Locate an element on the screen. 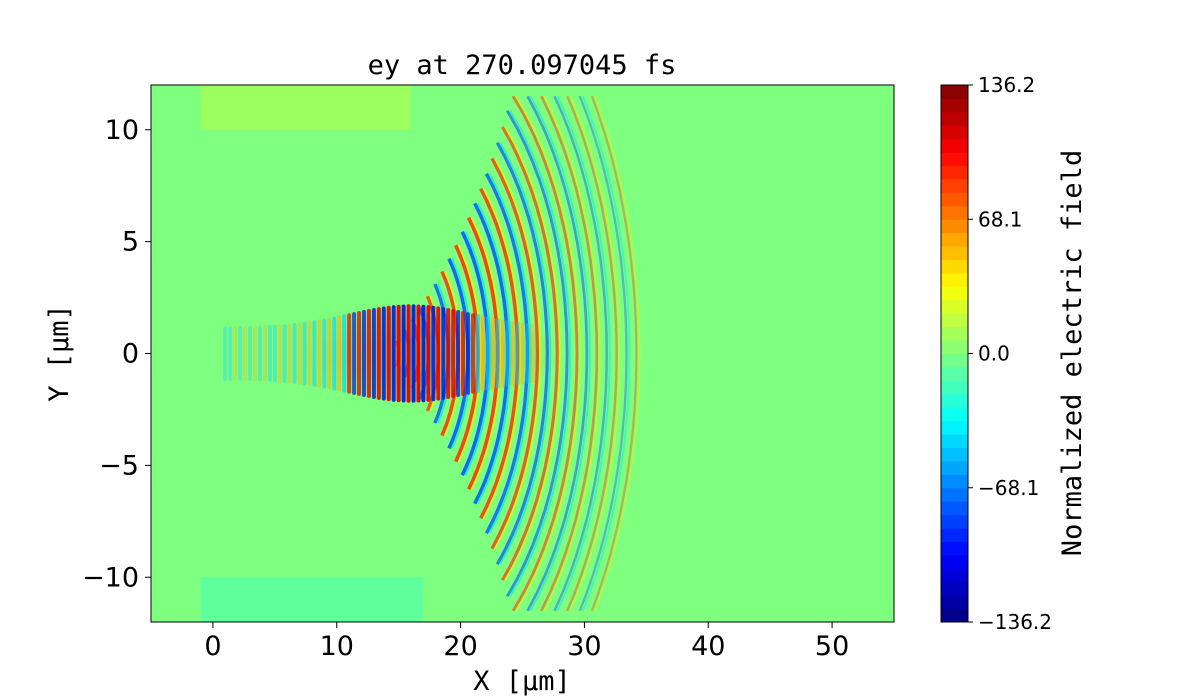 This screenshot has width=1200, height=700. y-axis-label: Y [μm] is located at coordinates (59, 353).